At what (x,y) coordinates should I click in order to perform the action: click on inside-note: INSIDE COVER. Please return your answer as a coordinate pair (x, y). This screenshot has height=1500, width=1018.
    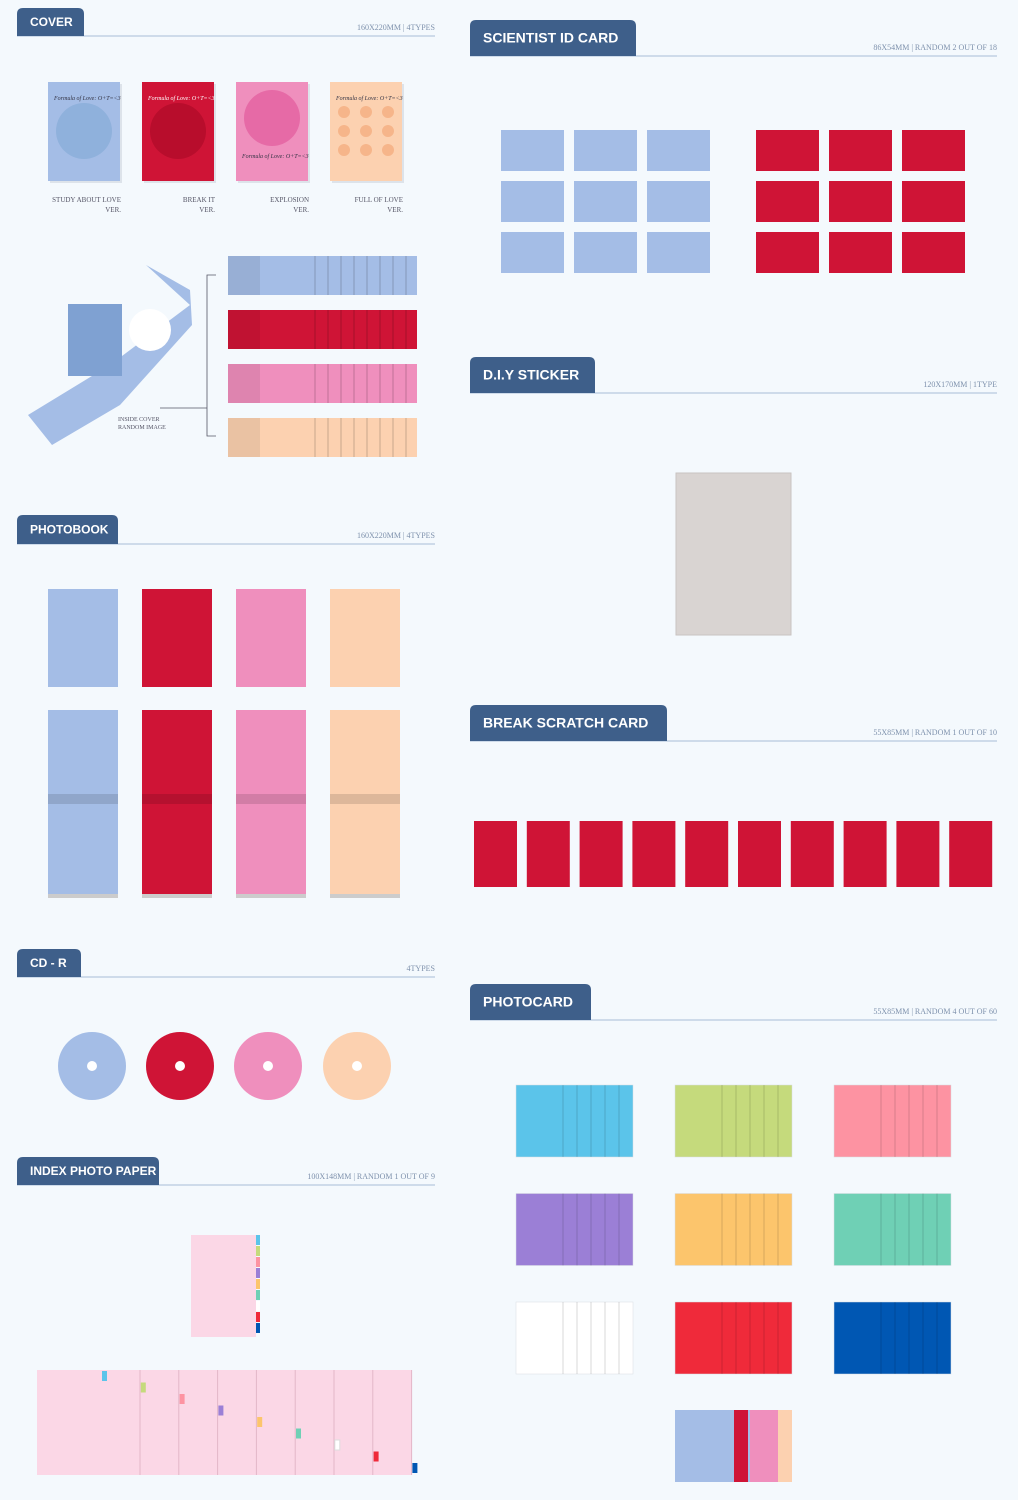
    Looking at the image, I should click on (139, 420).